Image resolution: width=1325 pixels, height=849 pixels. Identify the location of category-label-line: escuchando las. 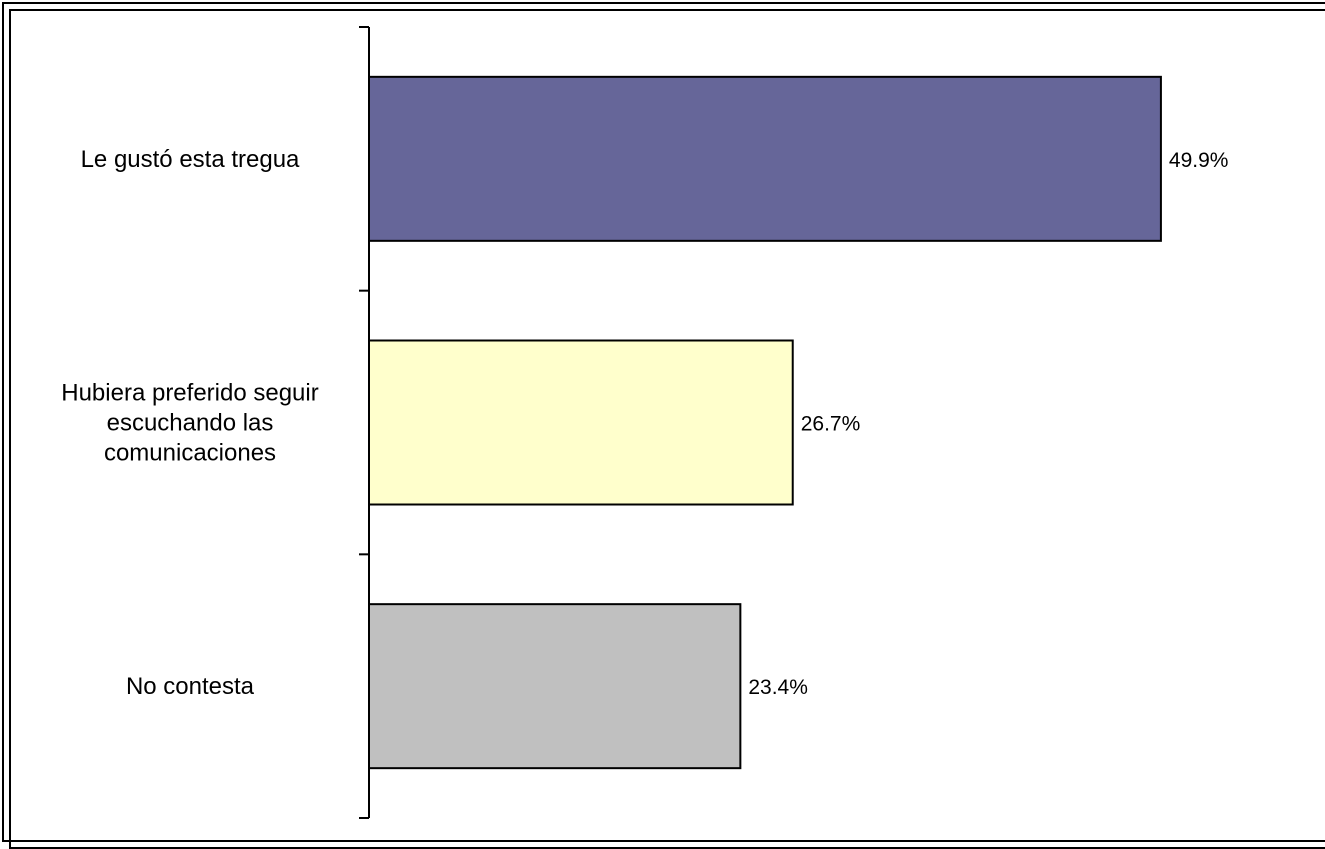
(190, 423).